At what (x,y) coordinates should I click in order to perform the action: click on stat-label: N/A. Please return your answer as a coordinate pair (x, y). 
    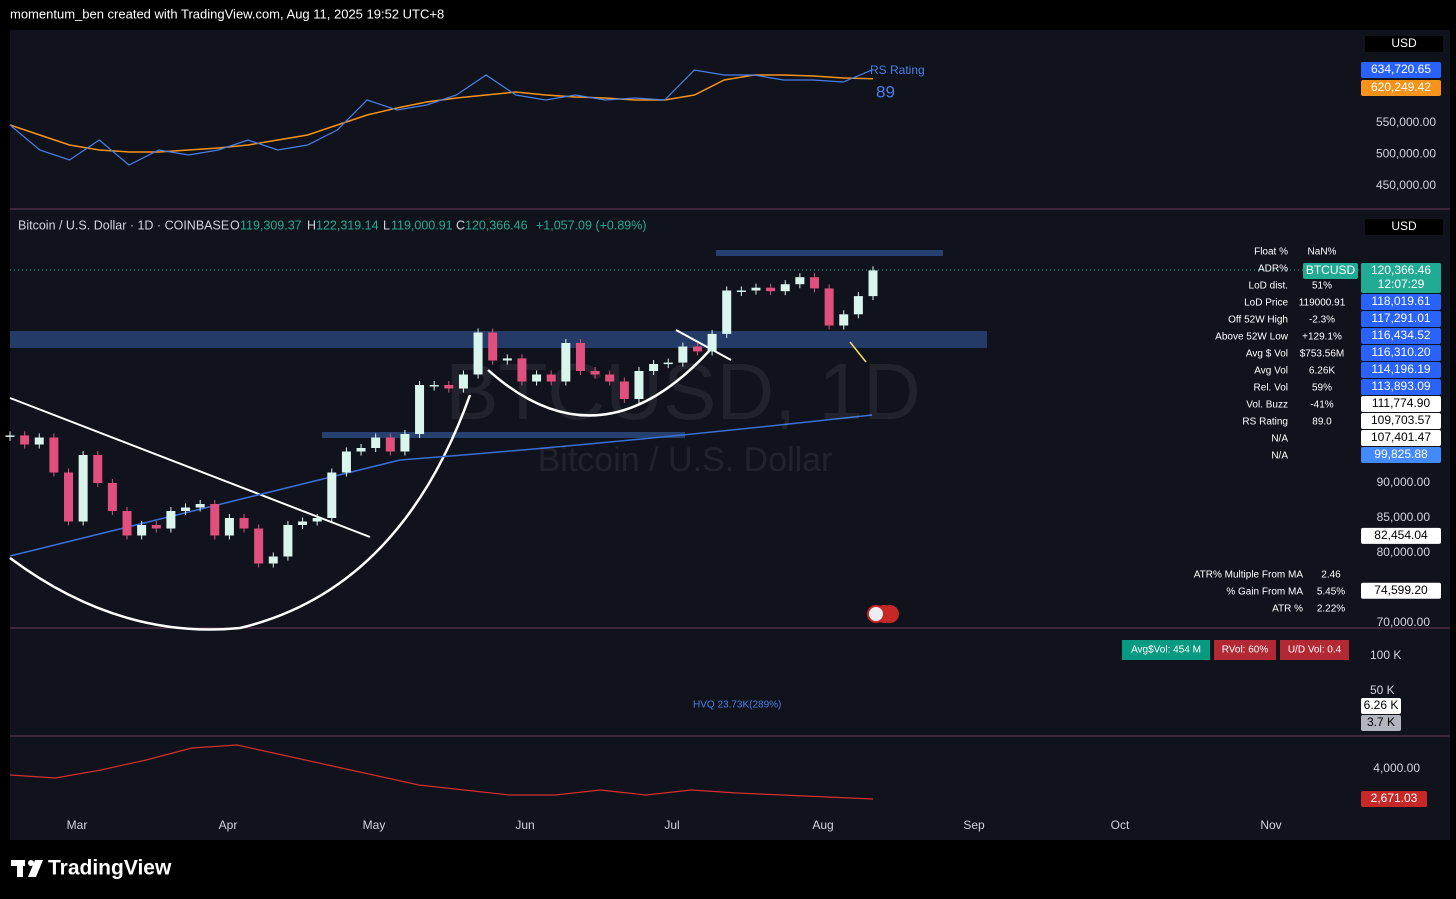
    Looking at the image, I should click on (1279, 439).